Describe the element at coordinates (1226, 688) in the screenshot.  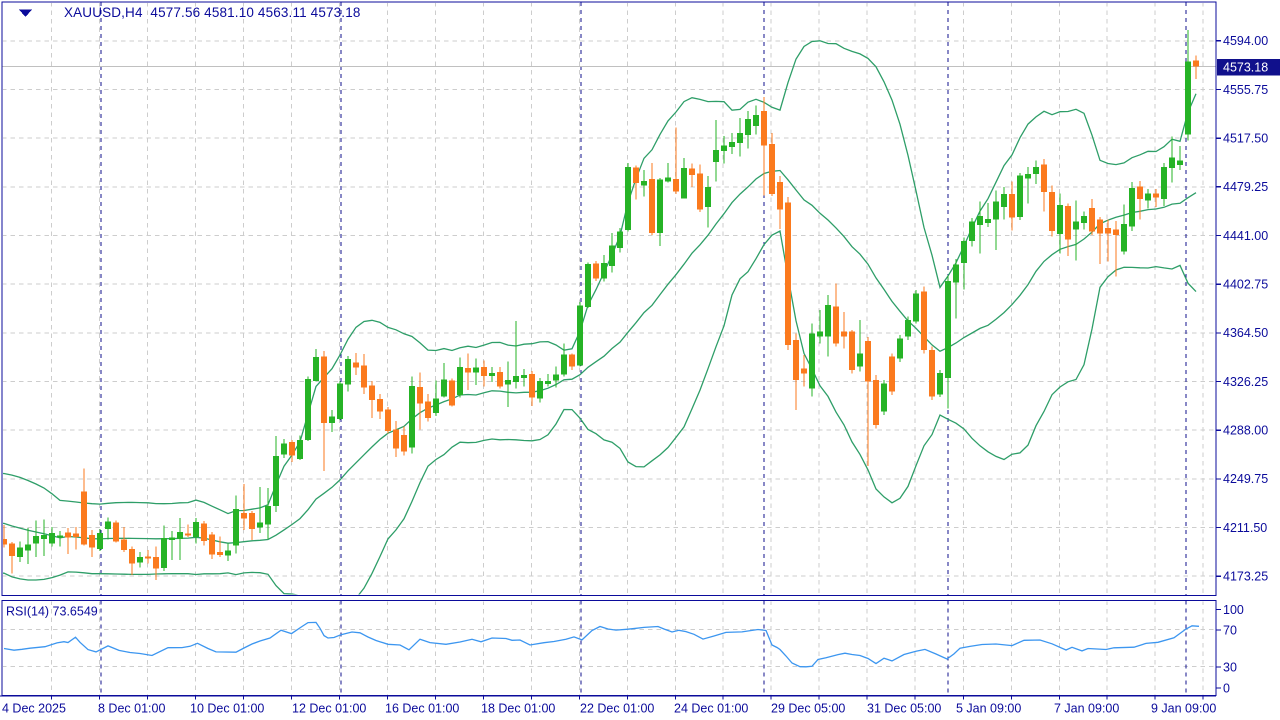
I see `svg-text: 0` at that location.